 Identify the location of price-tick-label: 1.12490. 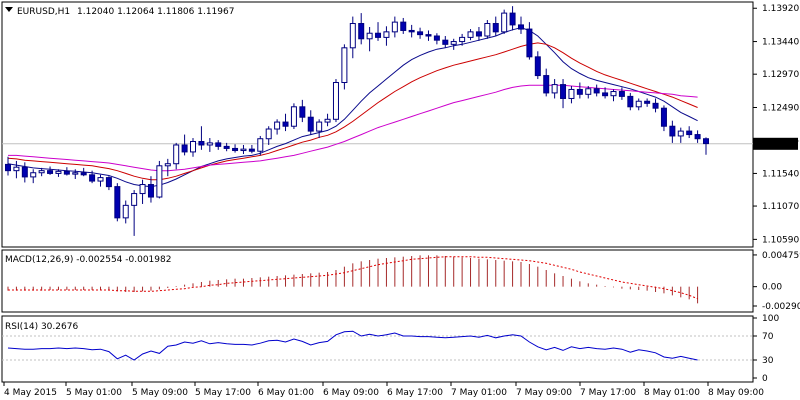
(780, 108).